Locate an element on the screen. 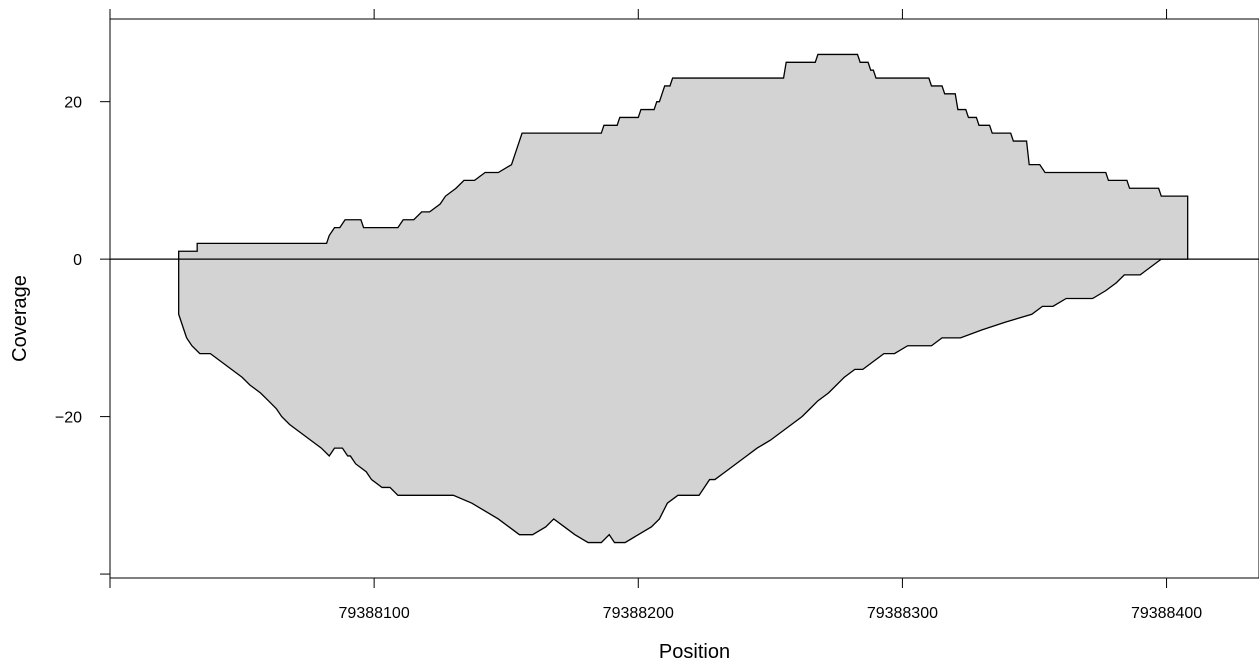 Image resolution: width=1259 pixels, height=662 pixels. y-tick-label: 0 is located at coordinates (77, 260).